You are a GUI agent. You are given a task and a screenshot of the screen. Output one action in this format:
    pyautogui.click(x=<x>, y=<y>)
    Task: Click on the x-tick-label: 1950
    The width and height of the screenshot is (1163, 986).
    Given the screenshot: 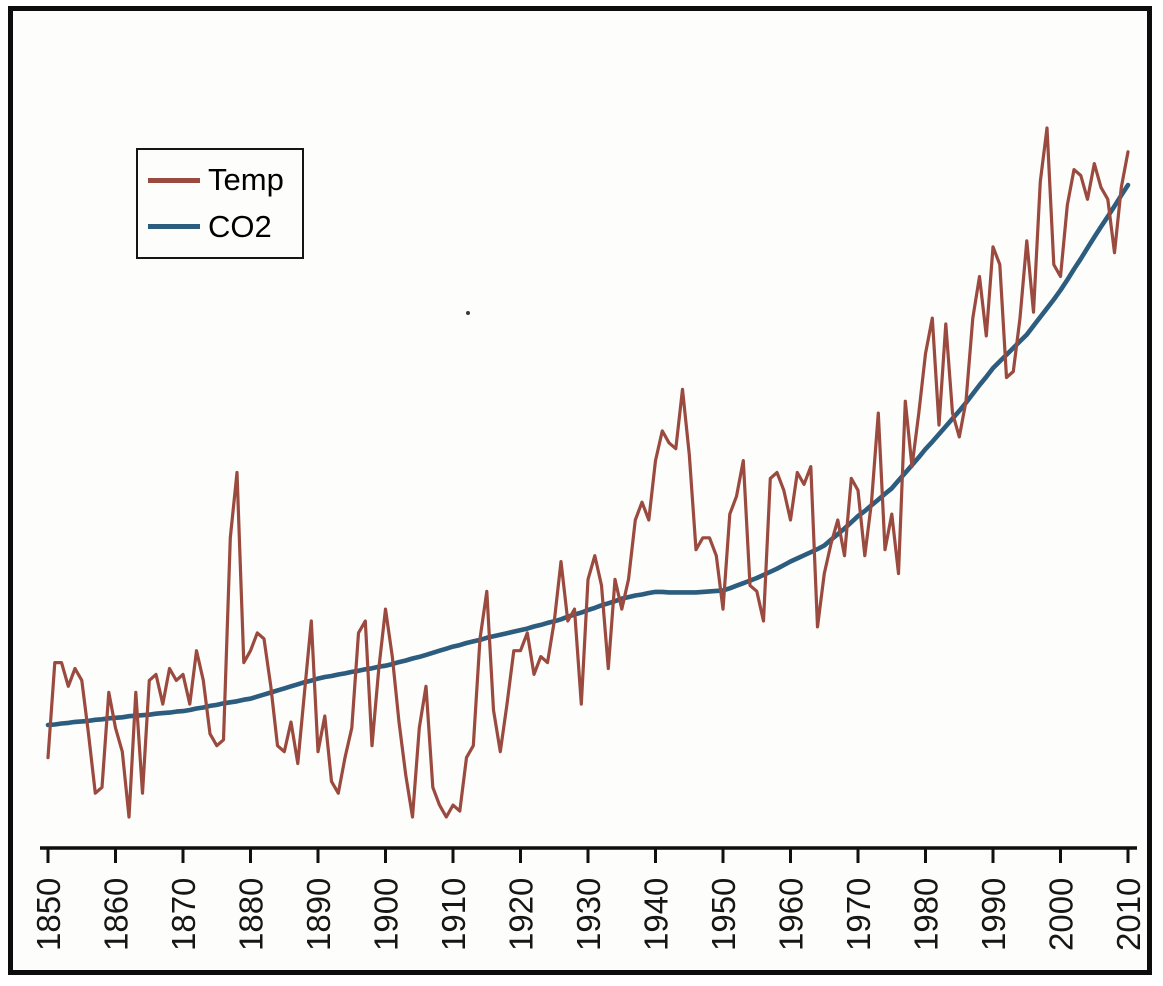 What is the action you would take?
    pyautogui.click(x=723, y=914)
    